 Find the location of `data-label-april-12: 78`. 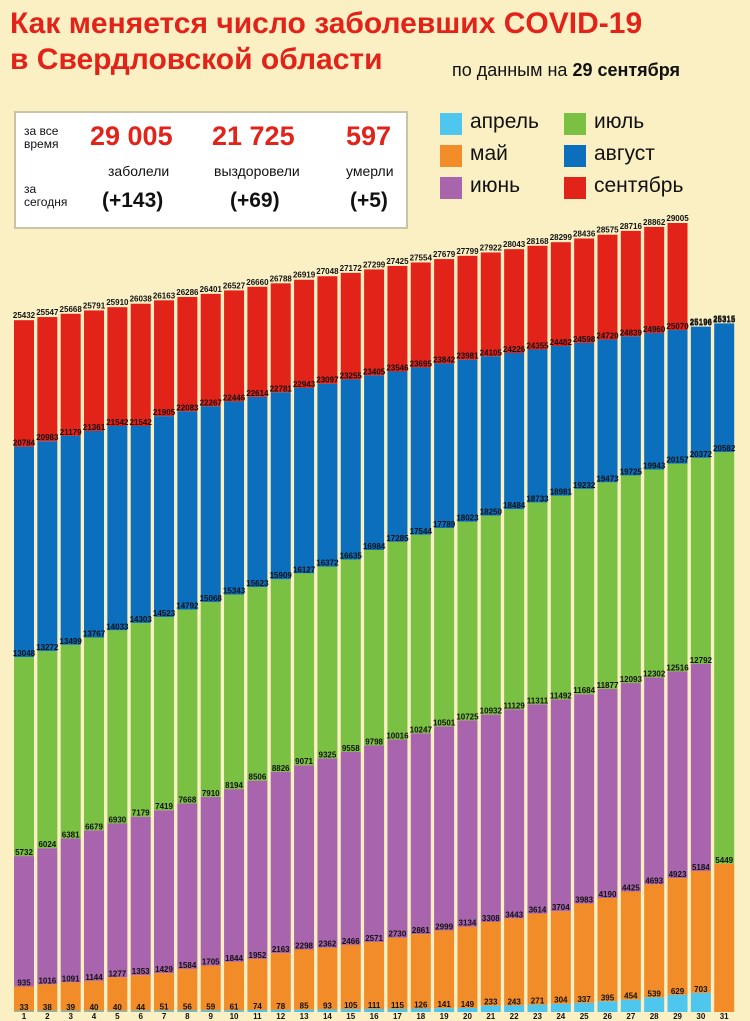

data-label-april-12: 78 is located at coordinates (280, 1006).